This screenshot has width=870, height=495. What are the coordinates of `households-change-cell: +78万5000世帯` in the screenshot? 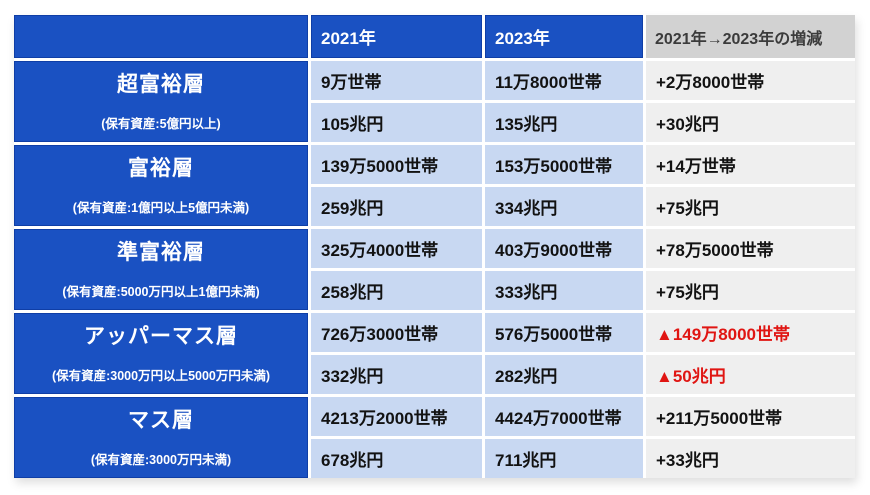 It's located at (750, 248).